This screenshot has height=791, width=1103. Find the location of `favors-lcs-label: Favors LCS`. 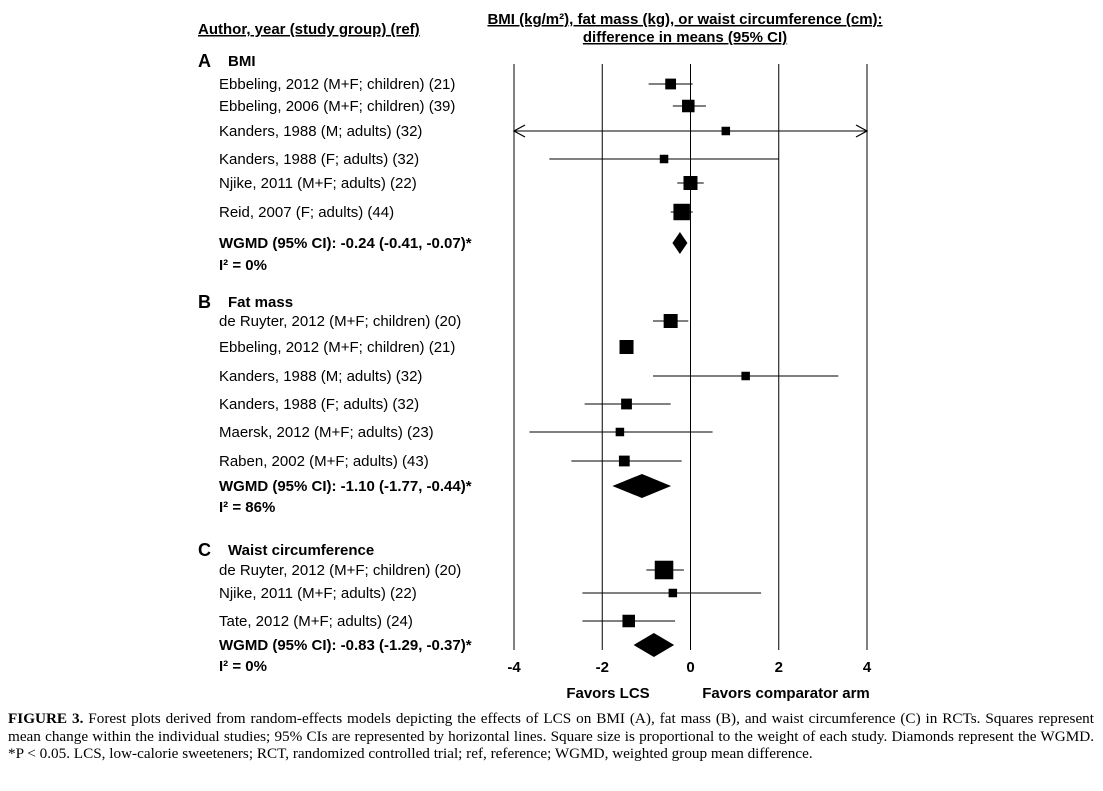

favors-lcs-label: Favors LCS is located at coordinates (607, 693).